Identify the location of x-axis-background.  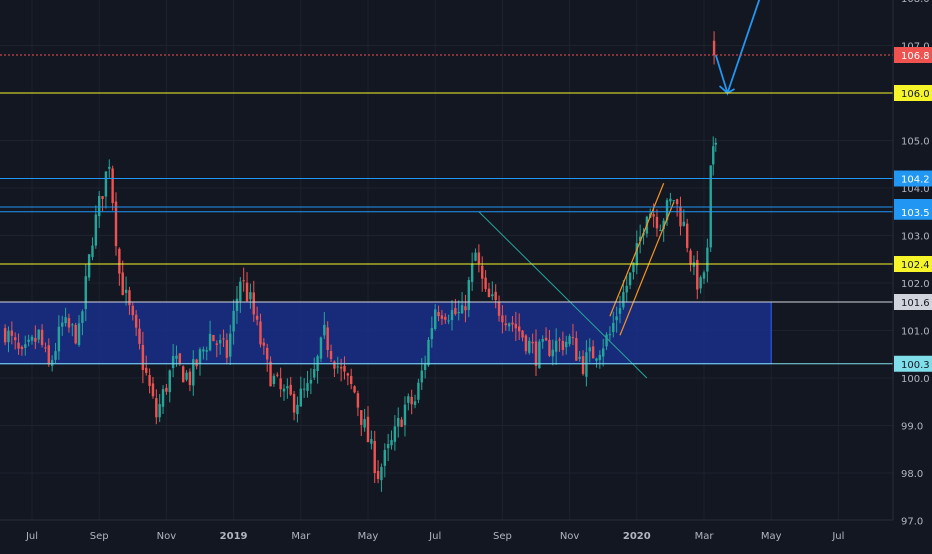
(446, 535).